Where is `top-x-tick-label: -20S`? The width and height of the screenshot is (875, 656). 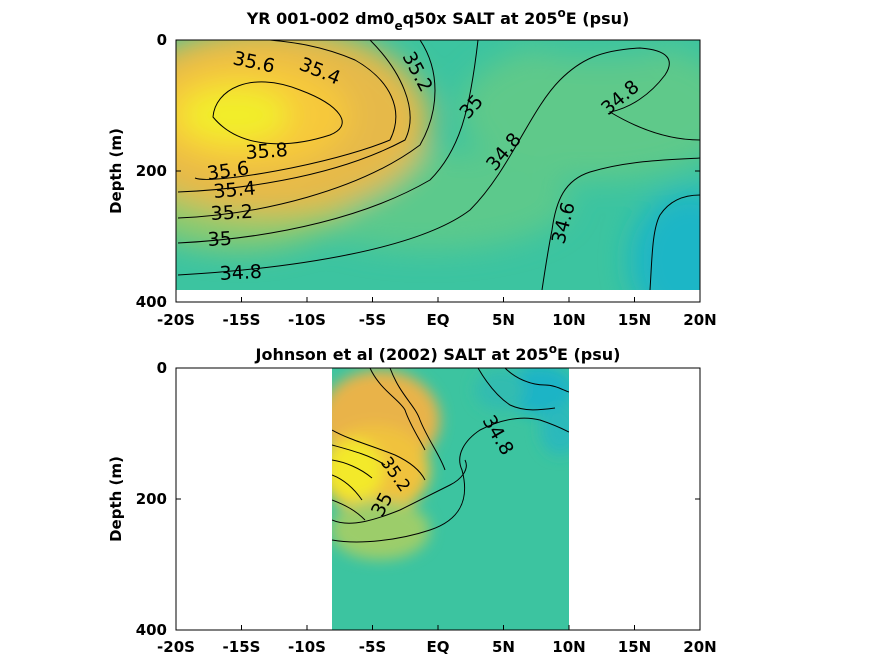
top-x-tick-label: -20S is located at coordinates (176, 320).